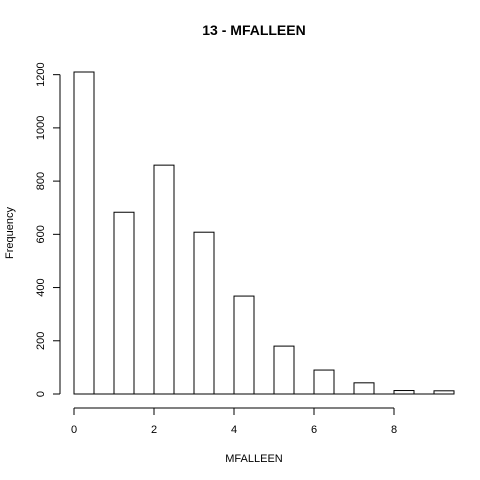  What do you see at coordinates (41, 181) in the screenshot?
I see `y-tick-label: 800` at bounding box center [41, 181].